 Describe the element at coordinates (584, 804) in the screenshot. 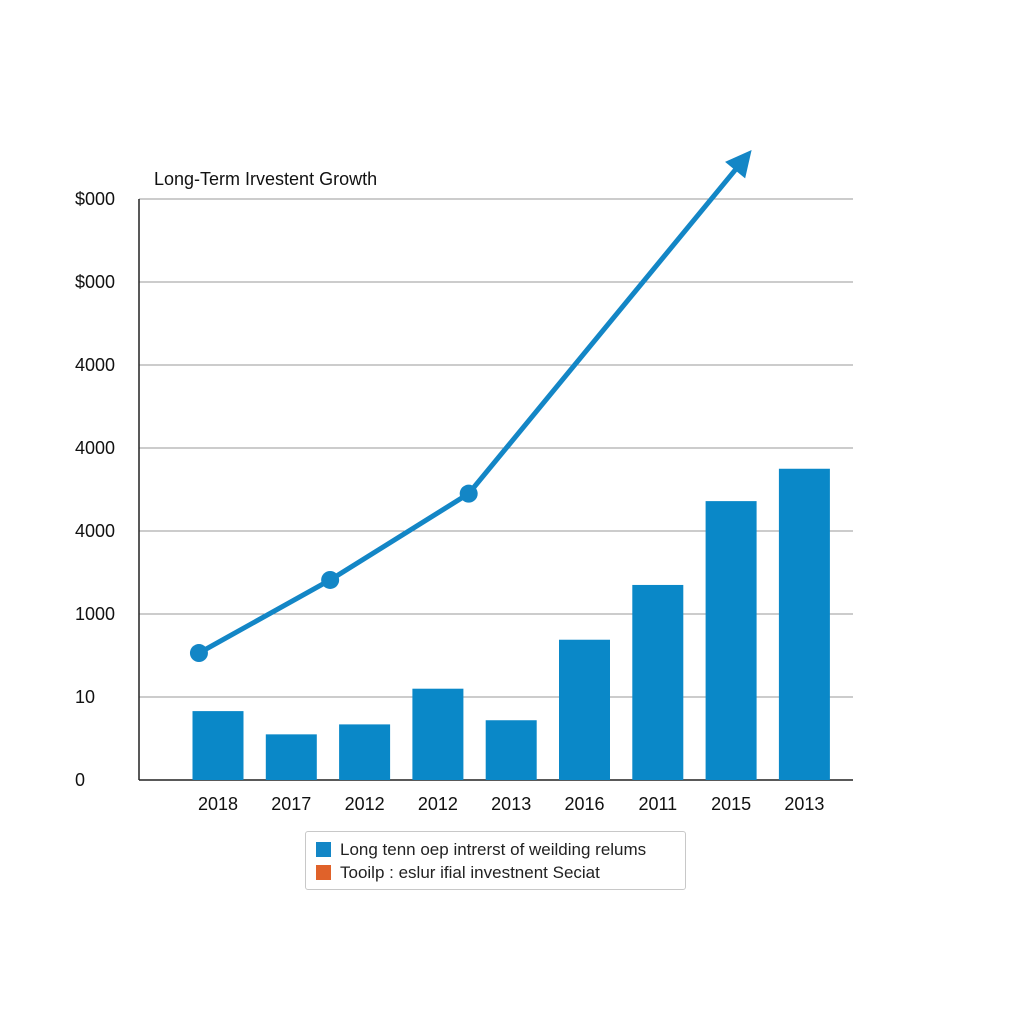

I see `x-tick-label: 2016` at that location.